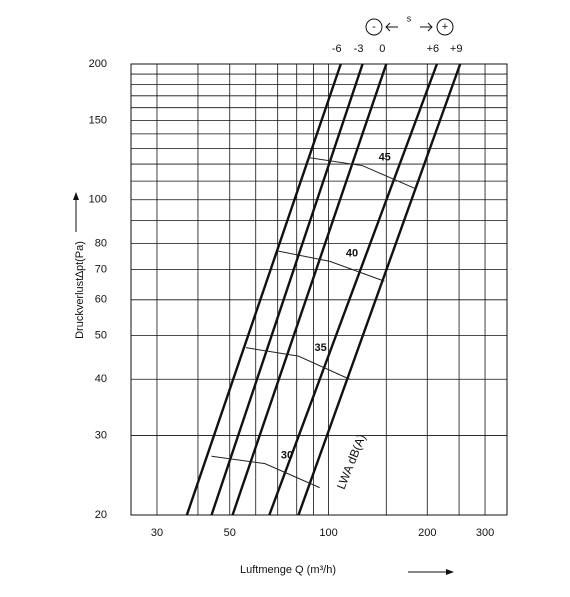 The image size is (570, 597). Describe the element at coordinates (101, 379) in the screenshot. I see `y-tick-label: 40` at that location.